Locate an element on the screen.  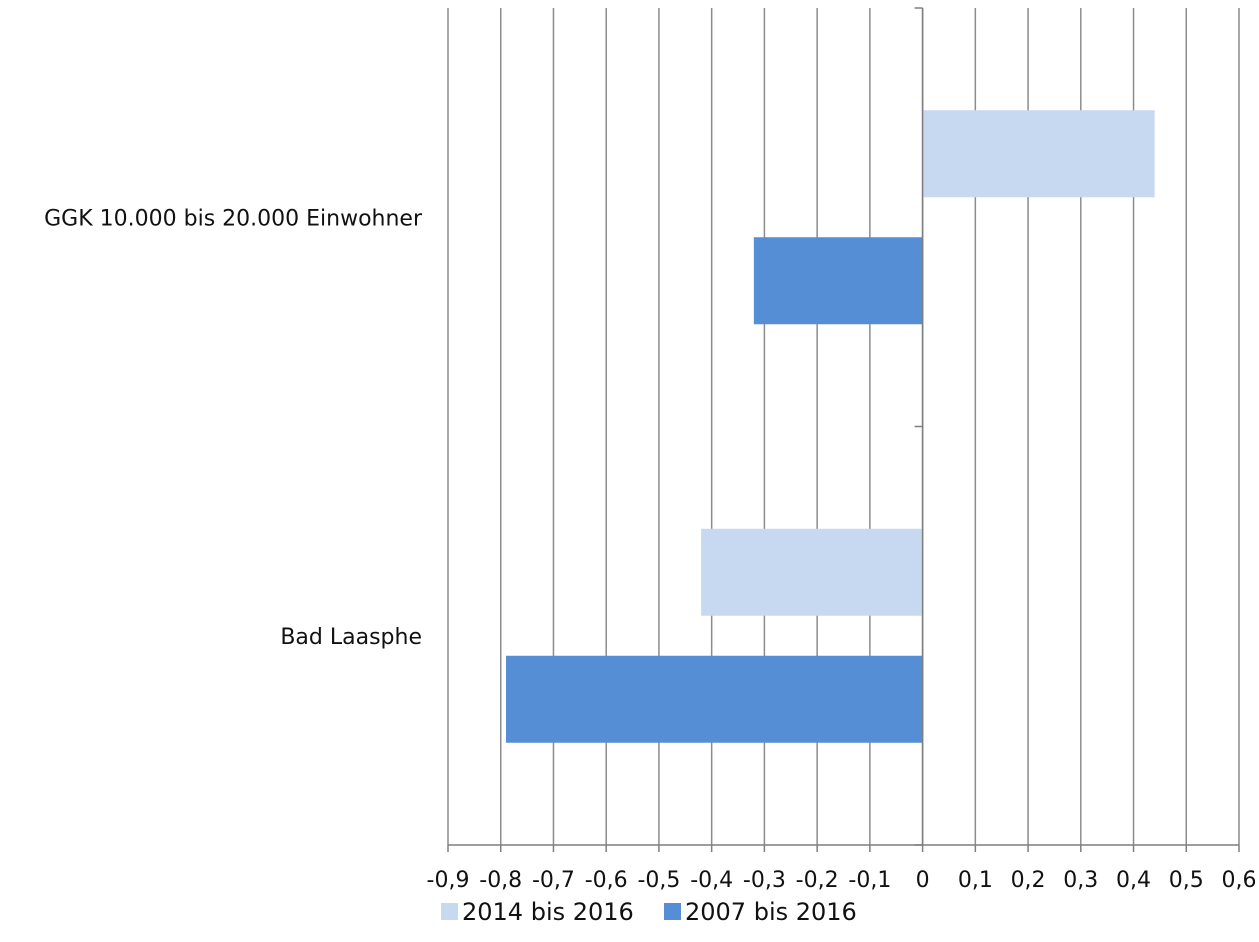
category-label: Bad Laasphe is located at coordinates (351, 637).